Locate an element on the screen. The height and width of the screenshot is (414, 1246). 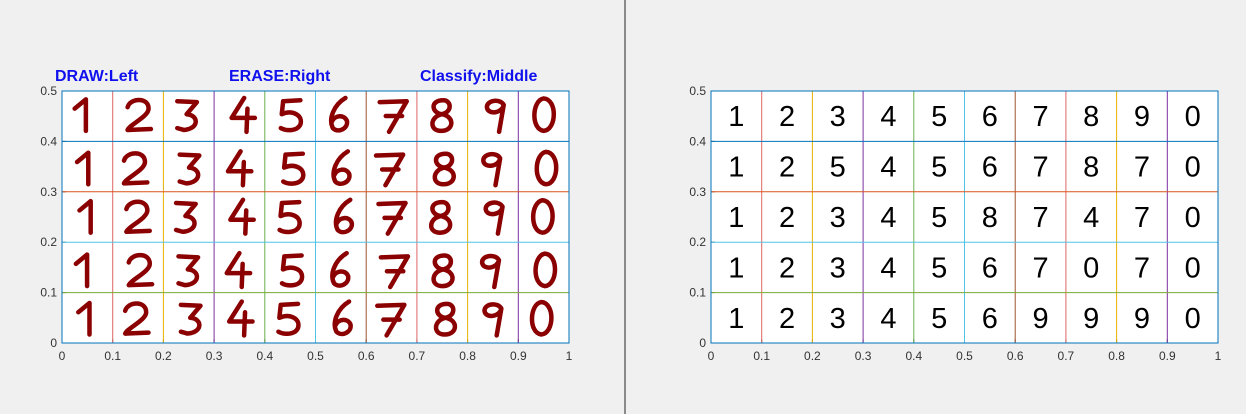
result-x-tick-label: 0.5 is located at coordinates (964, 356).